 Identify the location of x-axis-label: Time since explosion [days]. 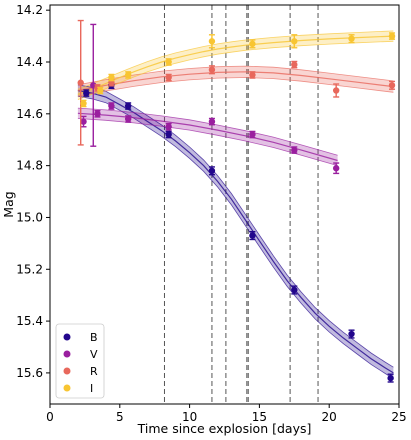
(224, 428).